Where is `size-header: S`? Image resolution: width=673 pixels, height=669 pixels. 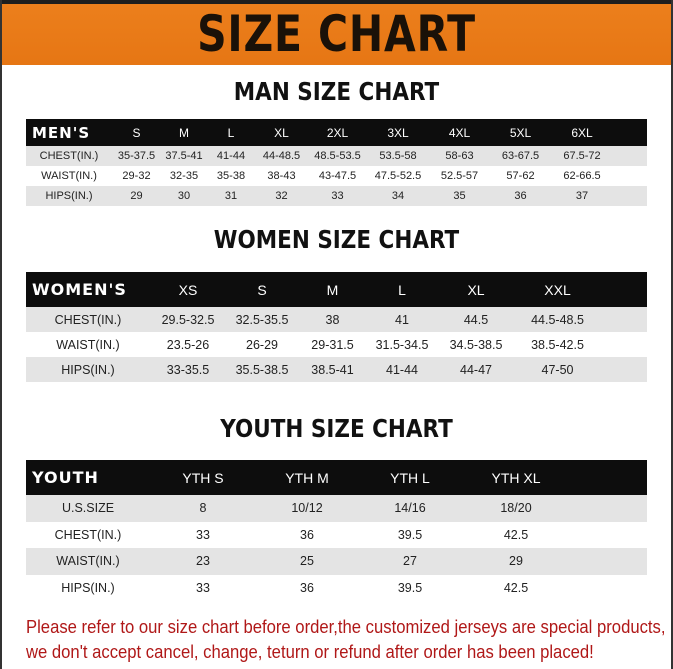
size-header: S is located at coordinates (262, 289).